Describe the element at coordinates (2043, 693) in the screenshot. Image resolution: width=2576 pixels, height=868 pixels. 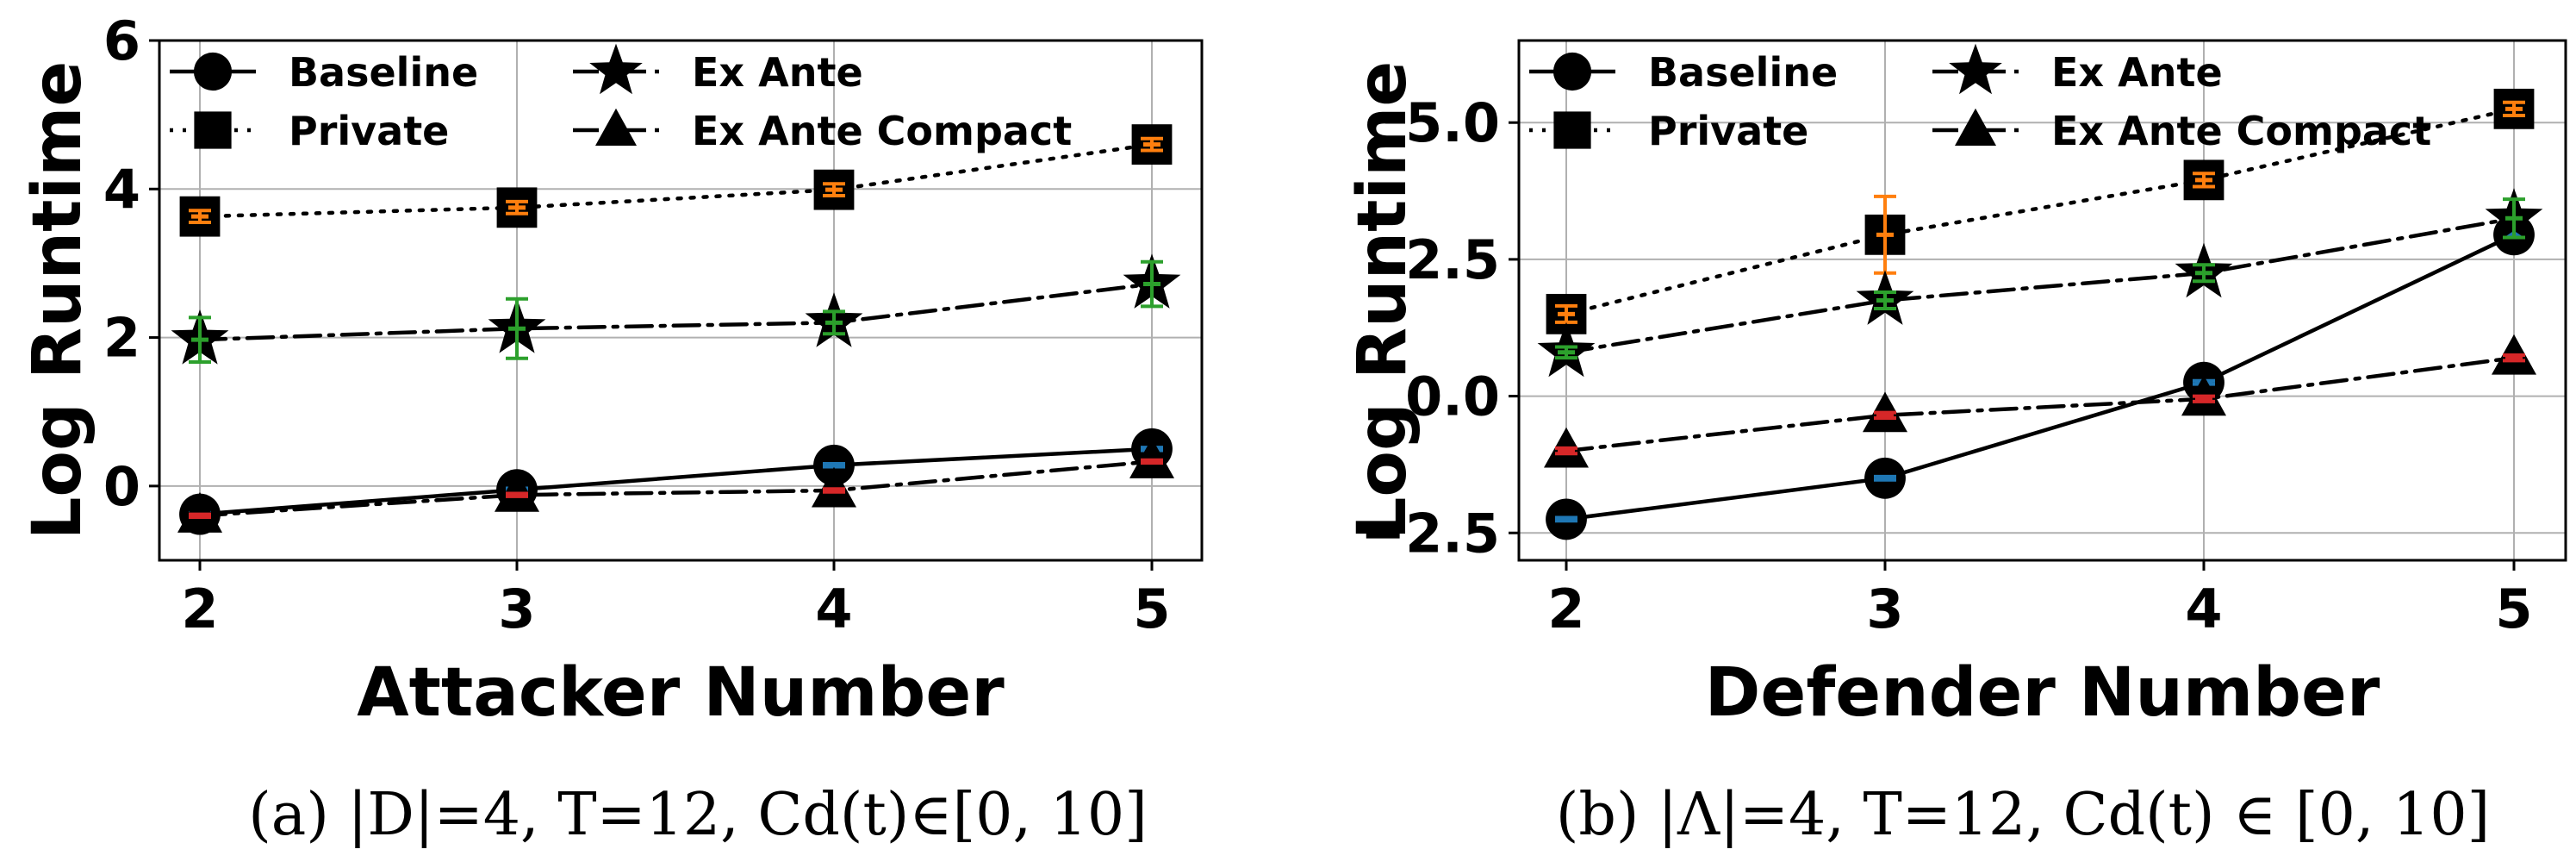
I see `x-axis-label: Defender Number` at that location.